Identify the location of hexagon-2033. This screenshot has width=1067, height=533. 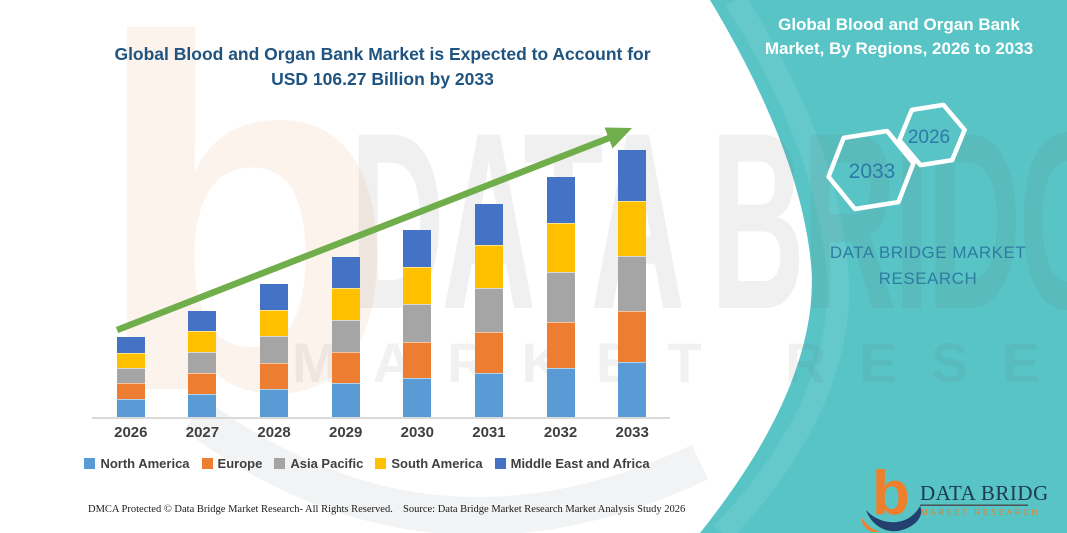
(871, 170).